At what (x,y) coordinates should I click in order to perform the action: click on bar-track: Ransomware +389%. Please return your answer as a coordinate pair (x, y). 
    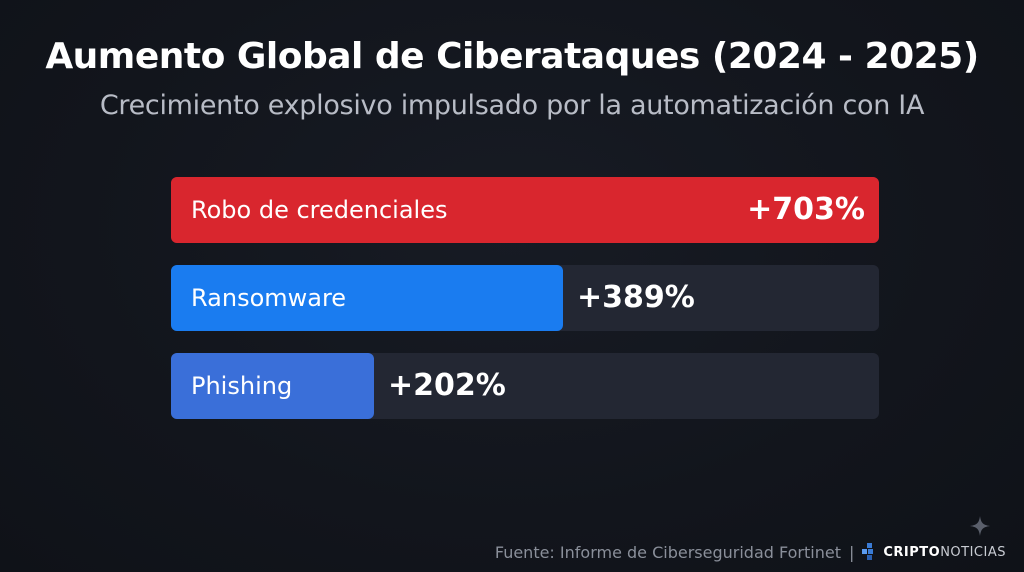
    Looking at the image, I should click on (525, 298).